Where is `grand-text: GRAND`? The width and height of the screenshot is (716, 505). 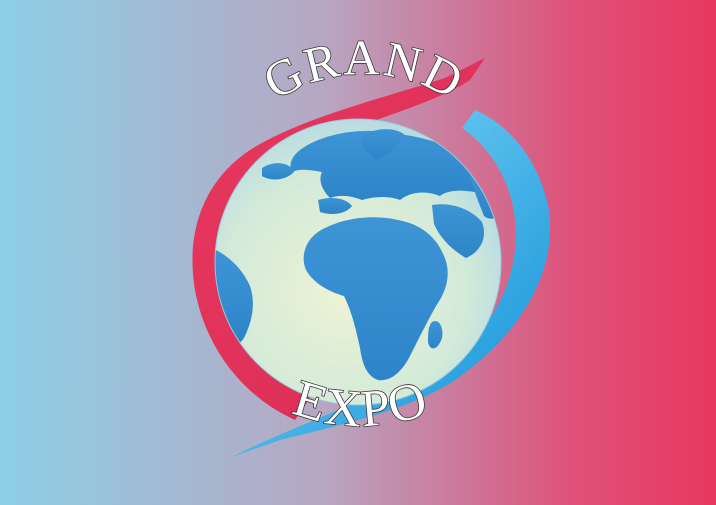
grand-text: GRAND is located at coordinates (363, 69).